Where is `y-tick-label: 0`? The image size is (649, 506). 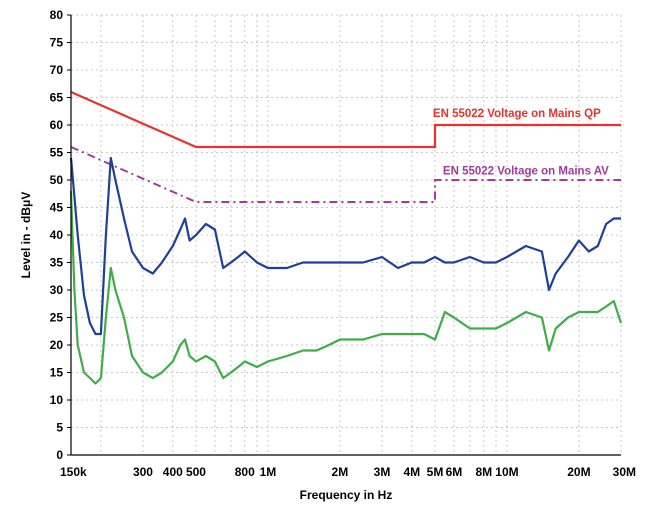
y-tick-label: 0 is located at coordinates (59, 455).